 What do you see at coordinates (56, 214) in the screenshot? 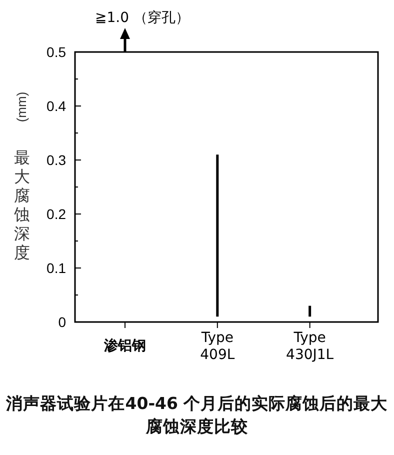
I see `y-tick-label: 0.2` at bounding box center [56, 214].